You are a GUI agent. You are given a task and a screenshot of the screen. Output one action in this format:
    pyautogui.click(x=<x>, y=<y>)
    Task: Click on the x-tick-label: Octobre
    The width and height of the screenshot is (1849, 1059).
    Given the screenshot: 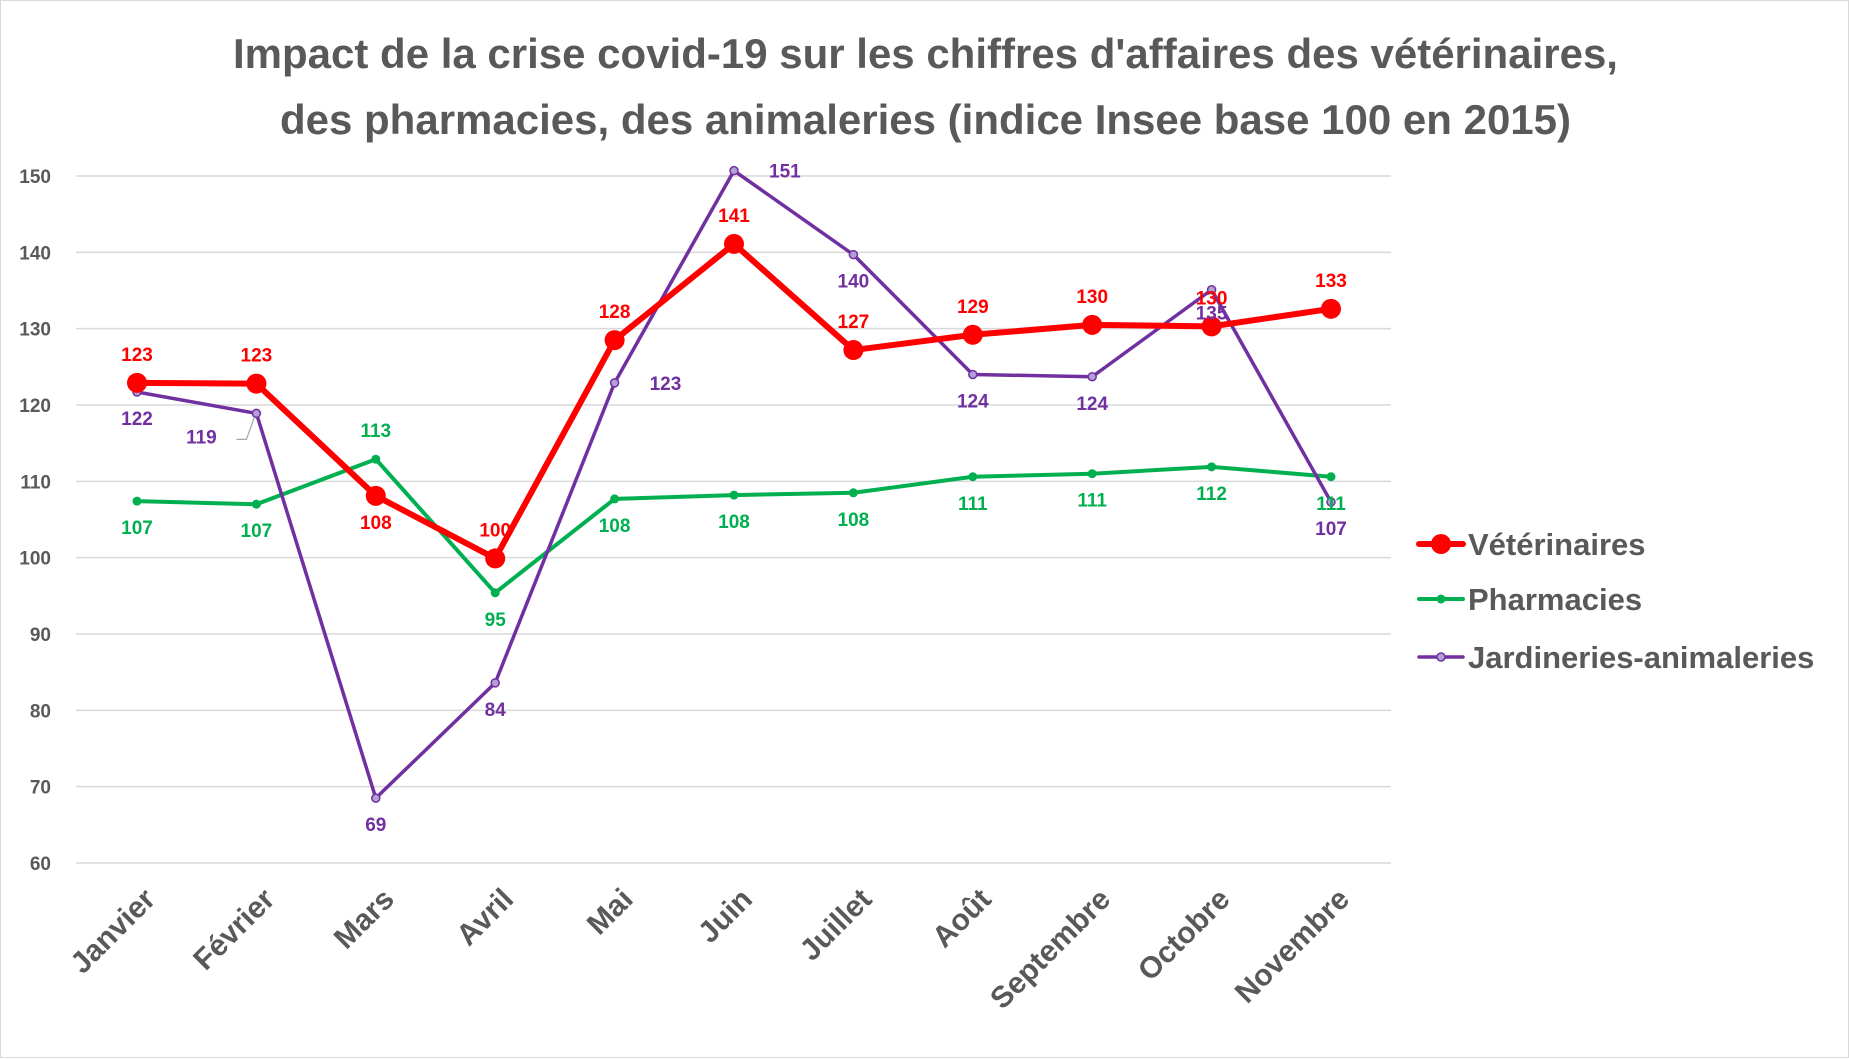 What is the action you would take?
    pyautogui.click(x=1184, y=935)
    